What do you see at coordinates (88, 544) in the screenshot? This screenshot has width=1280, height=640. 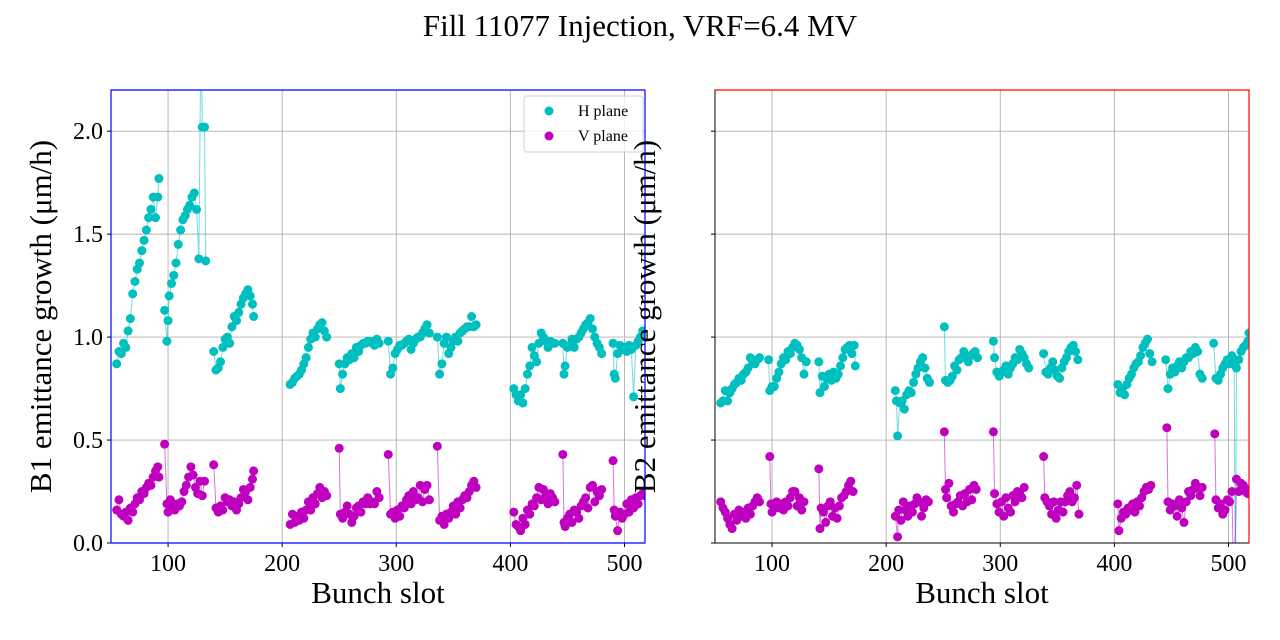 I see `y-tick-label: 0.0` at bounding box center [88, 544].